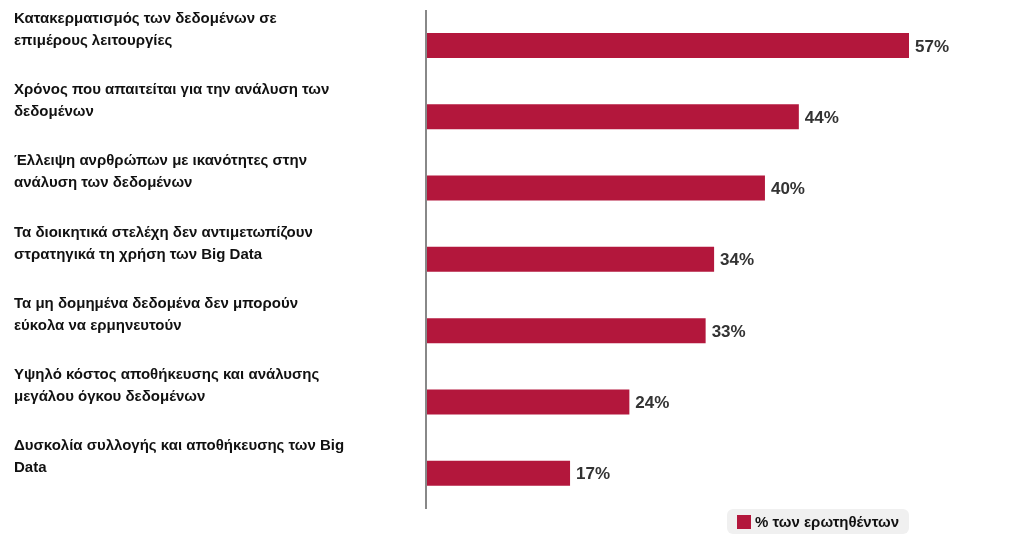  What do you see at coordinates (172, 99) in the screenshot?
I see `y-tick-label: Χρόνος που απαιτείται για την ανάλυση των δεδομένων` at bounding box center [172, 99].